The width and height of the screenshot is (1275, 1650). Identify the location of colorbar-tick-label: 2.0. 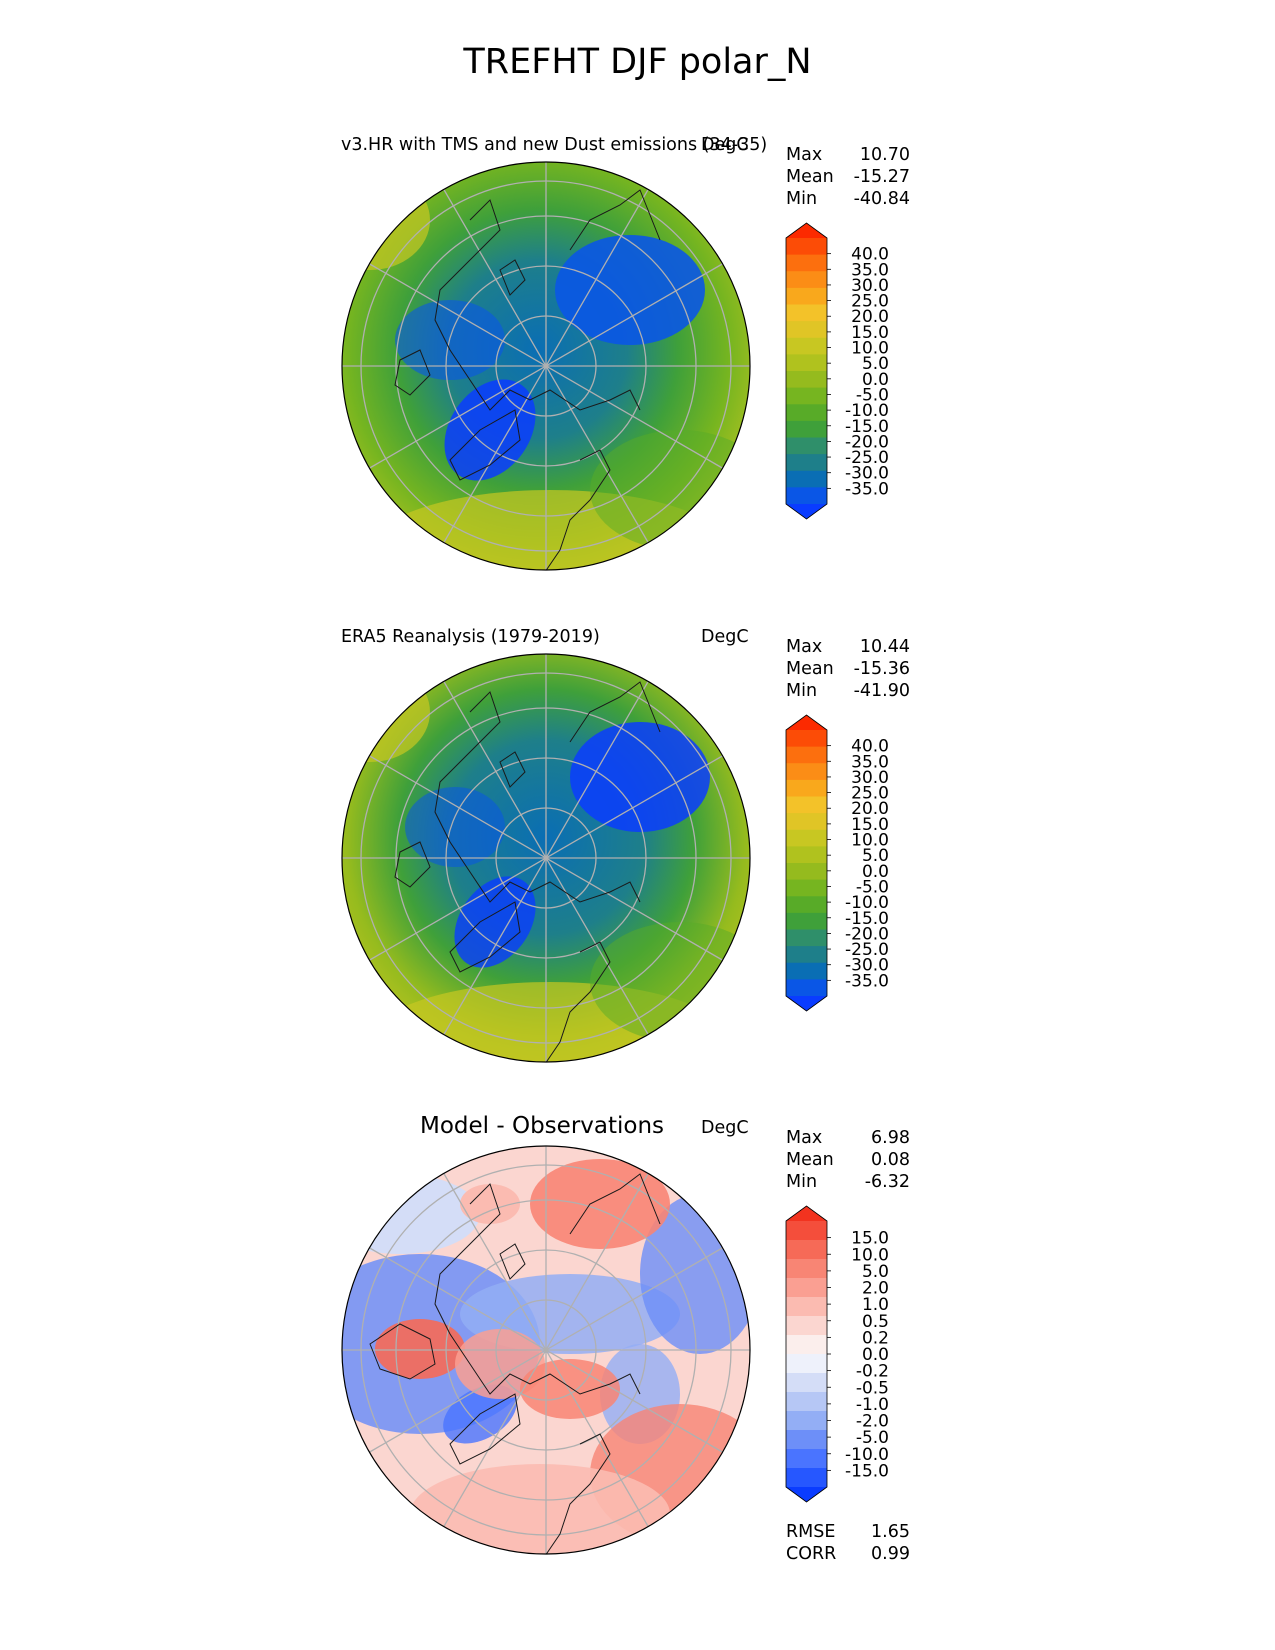
(875, 1289).